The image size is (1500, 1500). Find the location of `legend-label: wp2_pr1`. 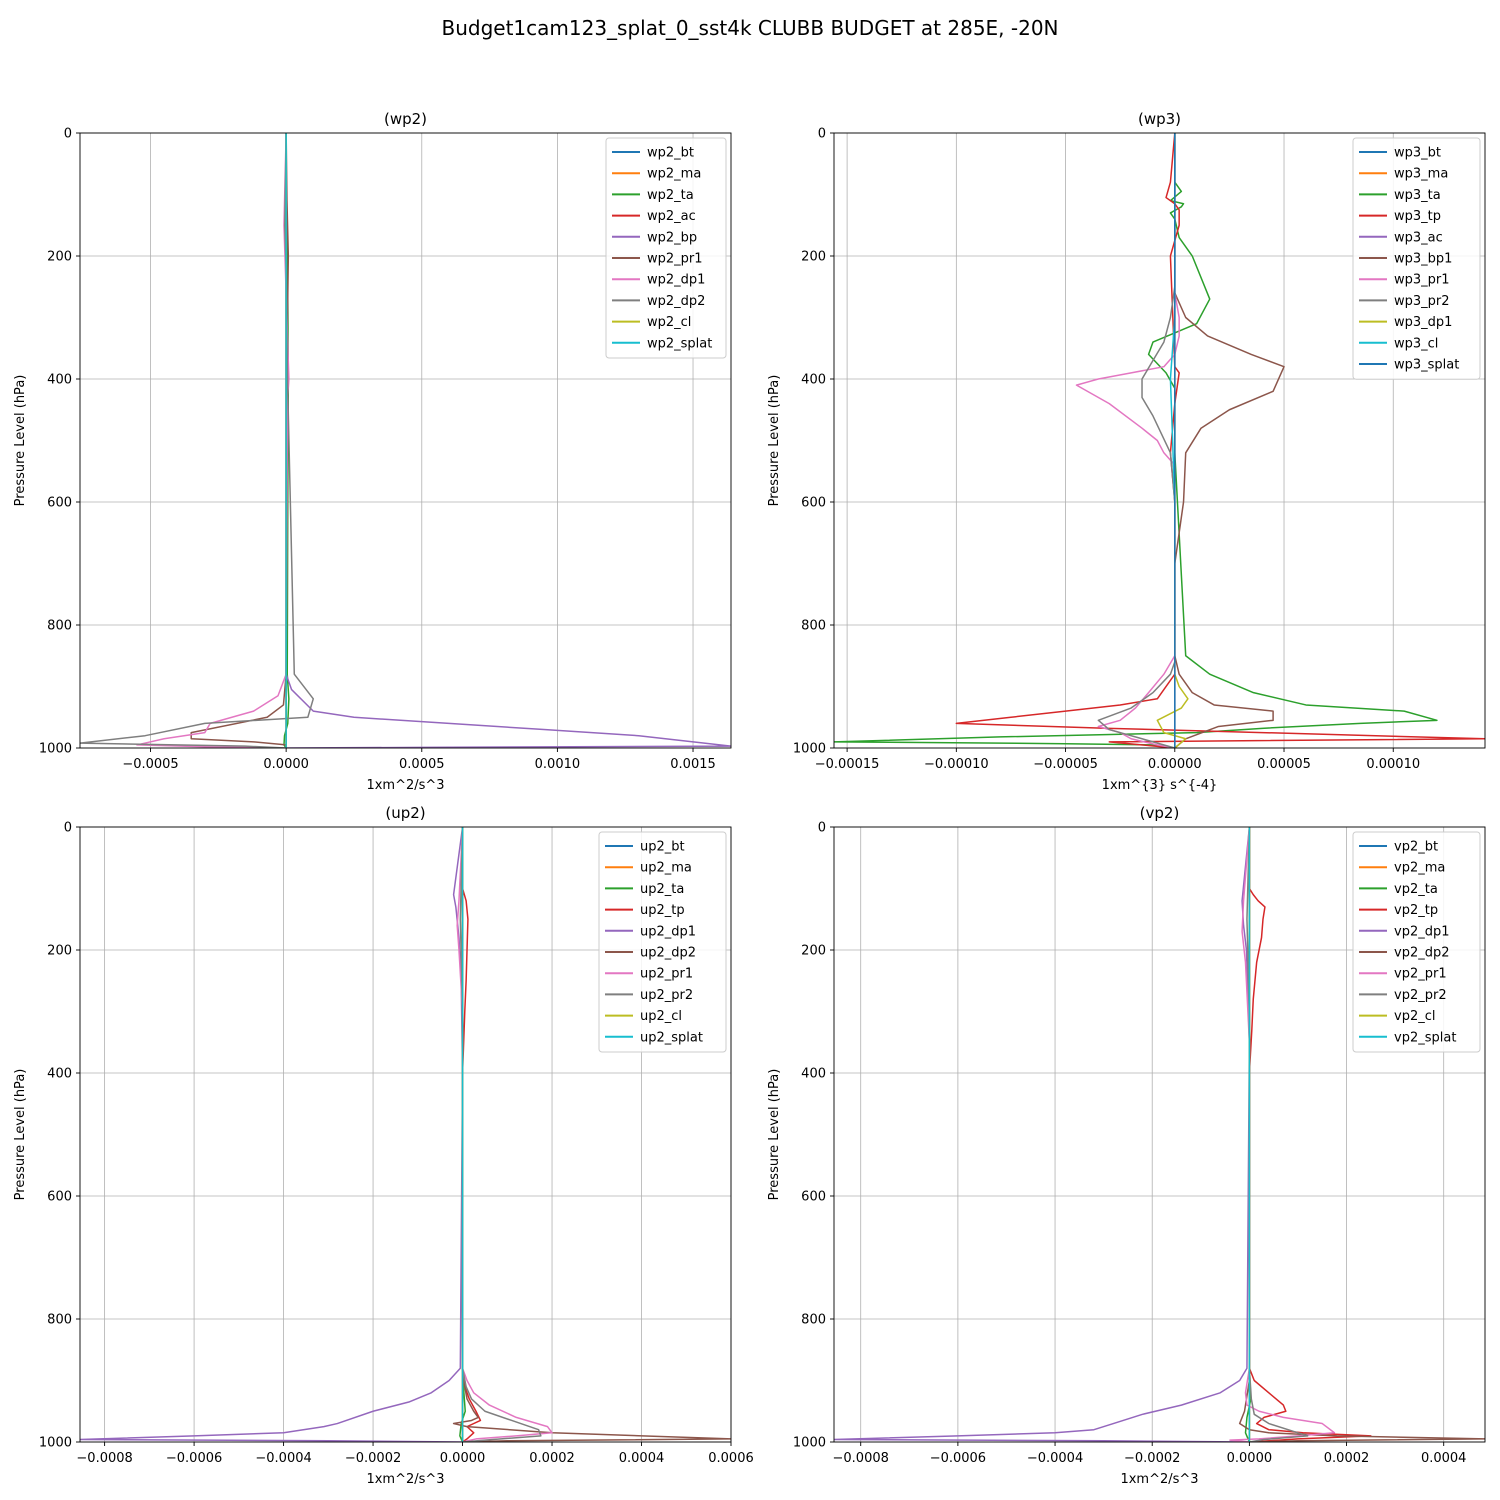

legend-label: wp2_pr1 is located at coordinates (675, 259).